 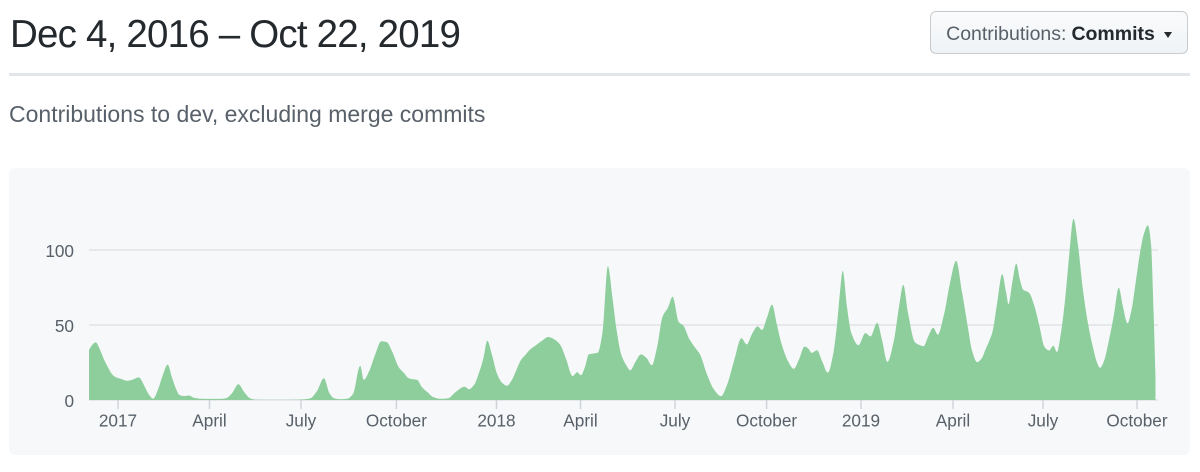 What do you see at coordinates (64, 326) in the screenshot?
I see `svg-text: 50` at bounding box center [64, 326].